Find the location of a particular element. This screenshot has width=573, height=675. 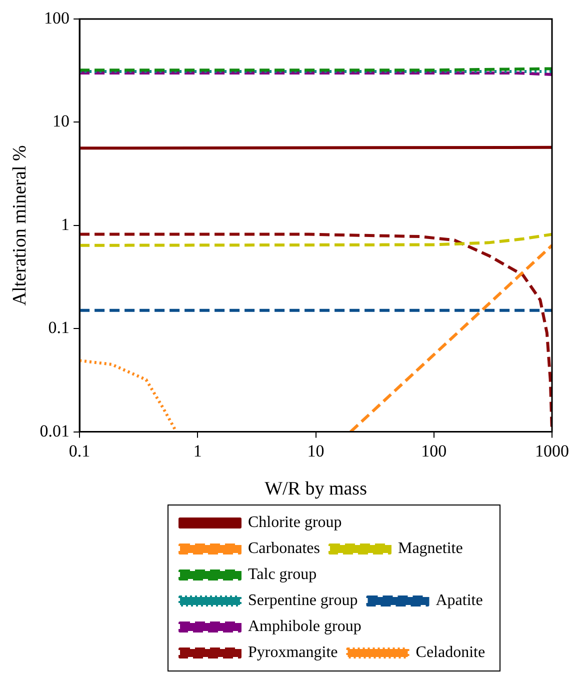

y-tick-label: 1 is located at coordinates (65, 224).